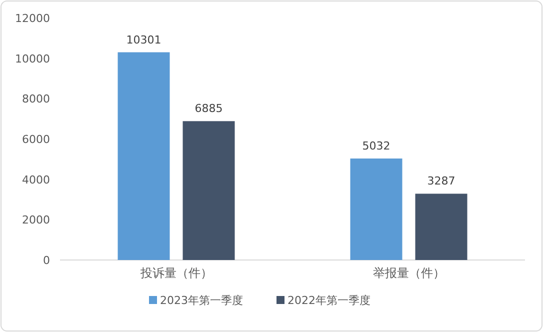 The width and height of the screenshot is (543, 332). What do you see at coordinates (376, 146) in the screenshot?
I see `data-label: 5032` at bounding box center [376, 146].